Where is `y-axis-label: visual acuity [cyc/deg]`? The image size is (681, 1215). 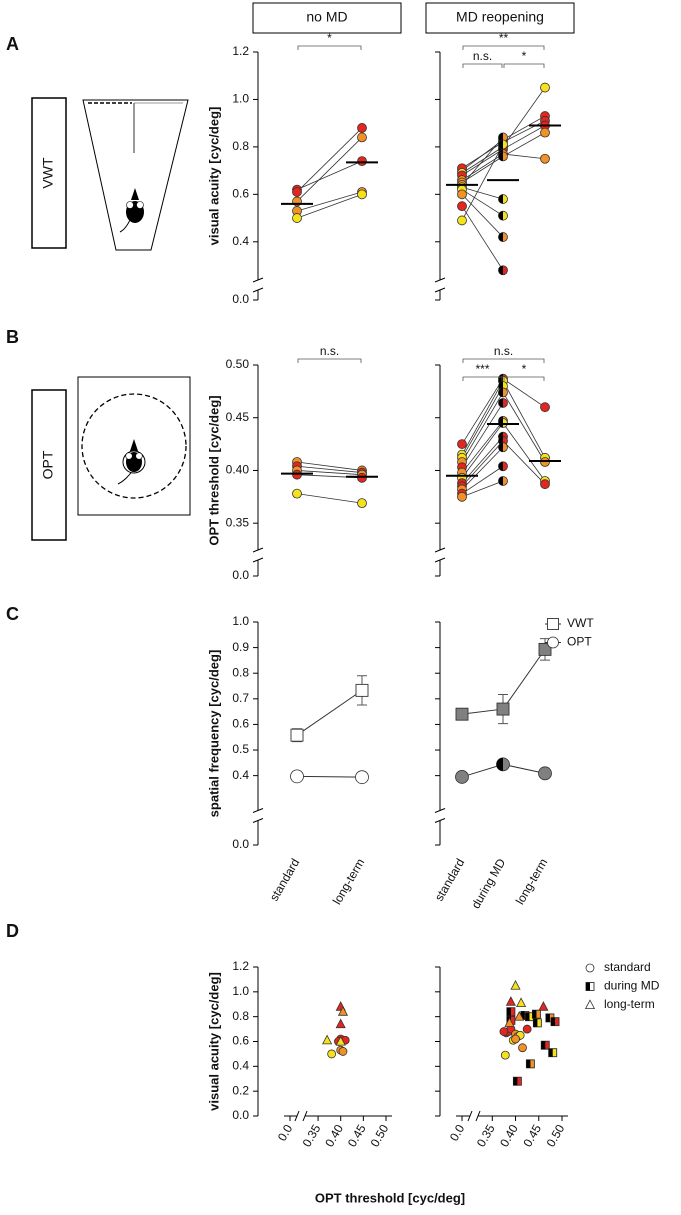
y-axis-label: visual acuity [cyc/deg] is located at coordinates (213, 176).